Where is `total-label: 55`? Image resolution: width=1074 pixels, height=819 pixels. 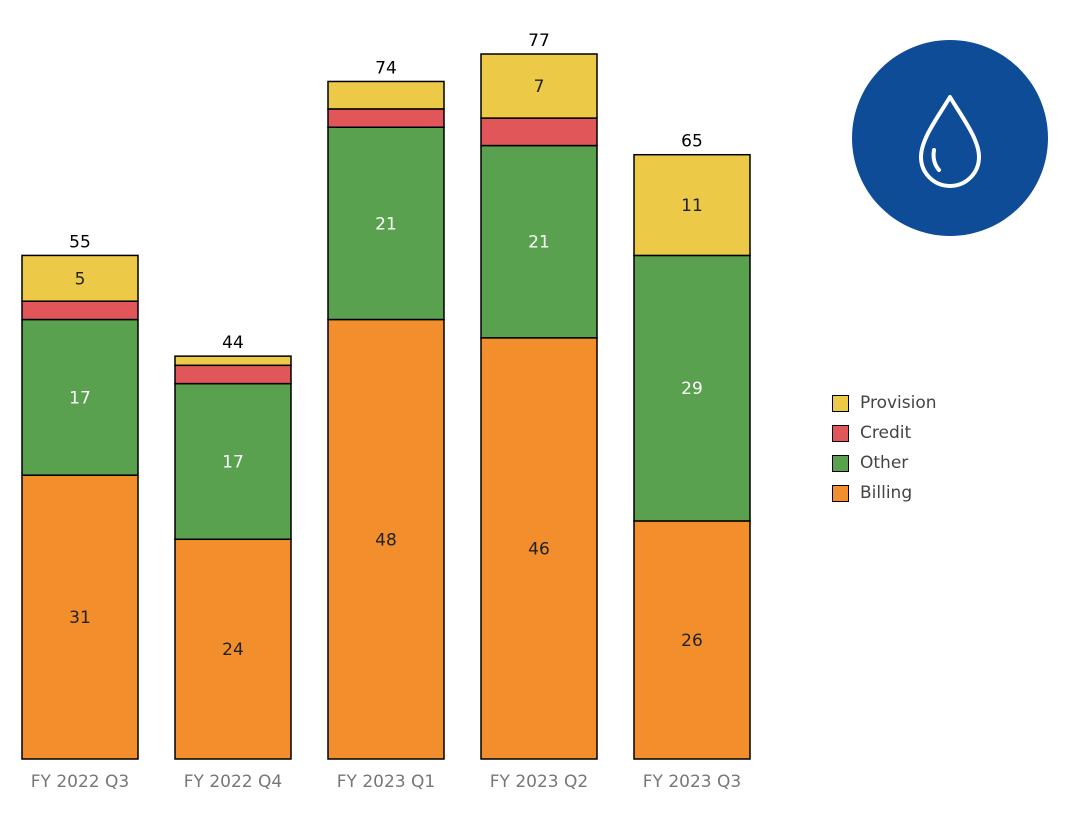 total-label: 55 is located at coordinates (80, 242).